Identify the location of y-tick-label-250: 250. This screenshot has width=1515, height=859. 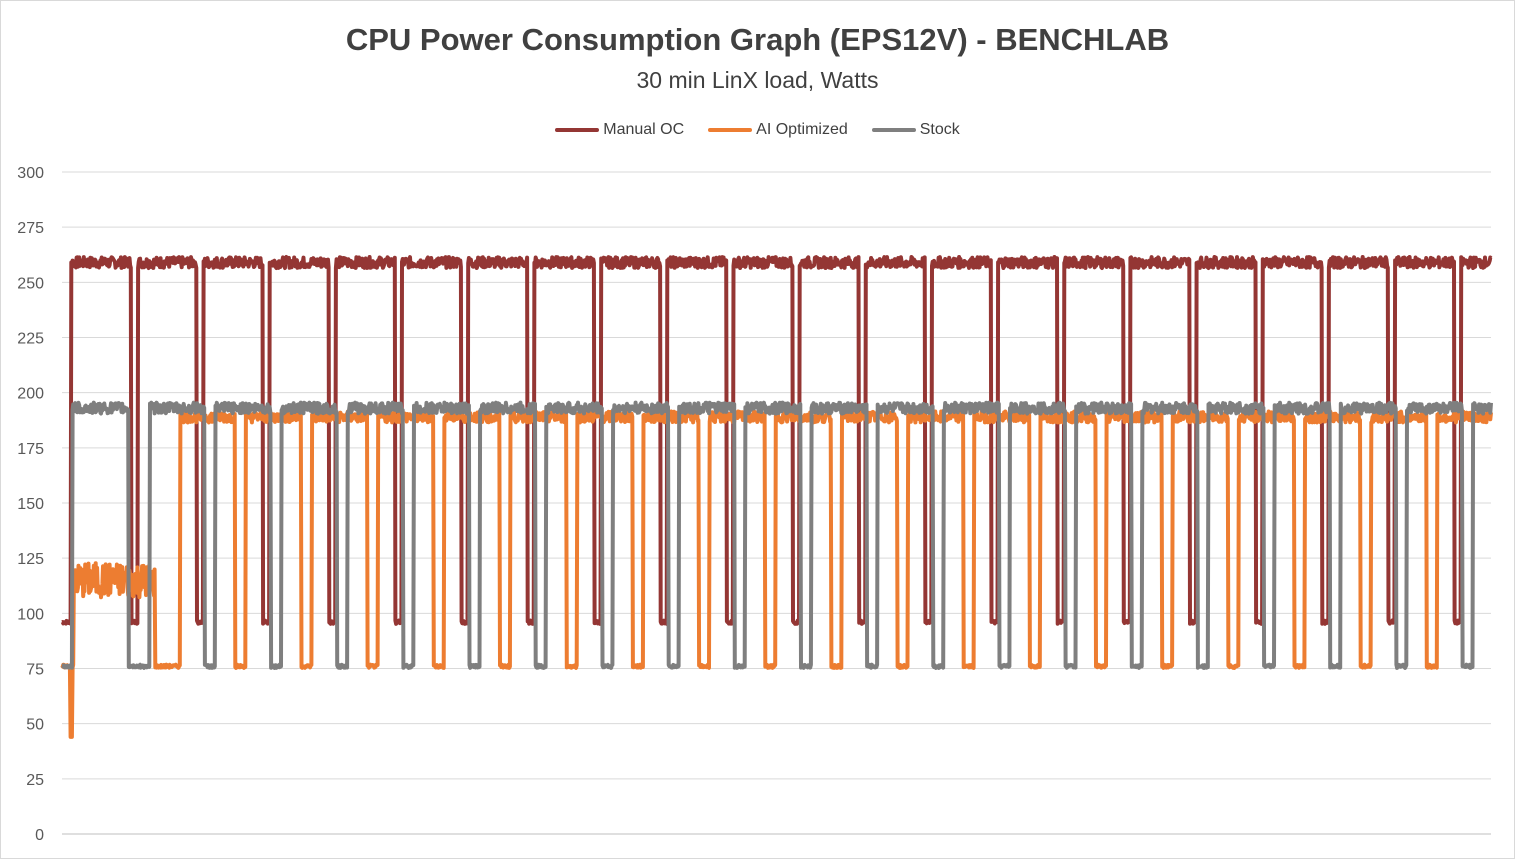
(30, 283).